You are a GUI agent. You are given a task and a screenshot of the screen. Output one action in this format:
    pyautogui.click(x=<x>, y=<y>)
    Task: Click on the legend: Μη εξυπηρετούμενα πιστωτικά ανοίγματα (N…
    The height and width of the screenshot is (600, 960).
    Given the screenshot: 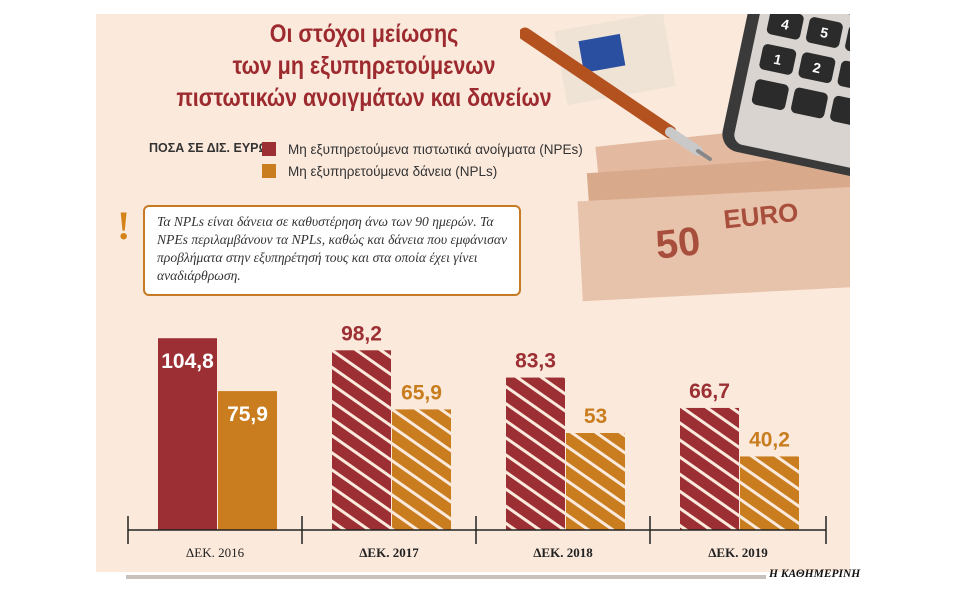 What is the action you would take?
    pyautogui.click(x=422, y=160)
    